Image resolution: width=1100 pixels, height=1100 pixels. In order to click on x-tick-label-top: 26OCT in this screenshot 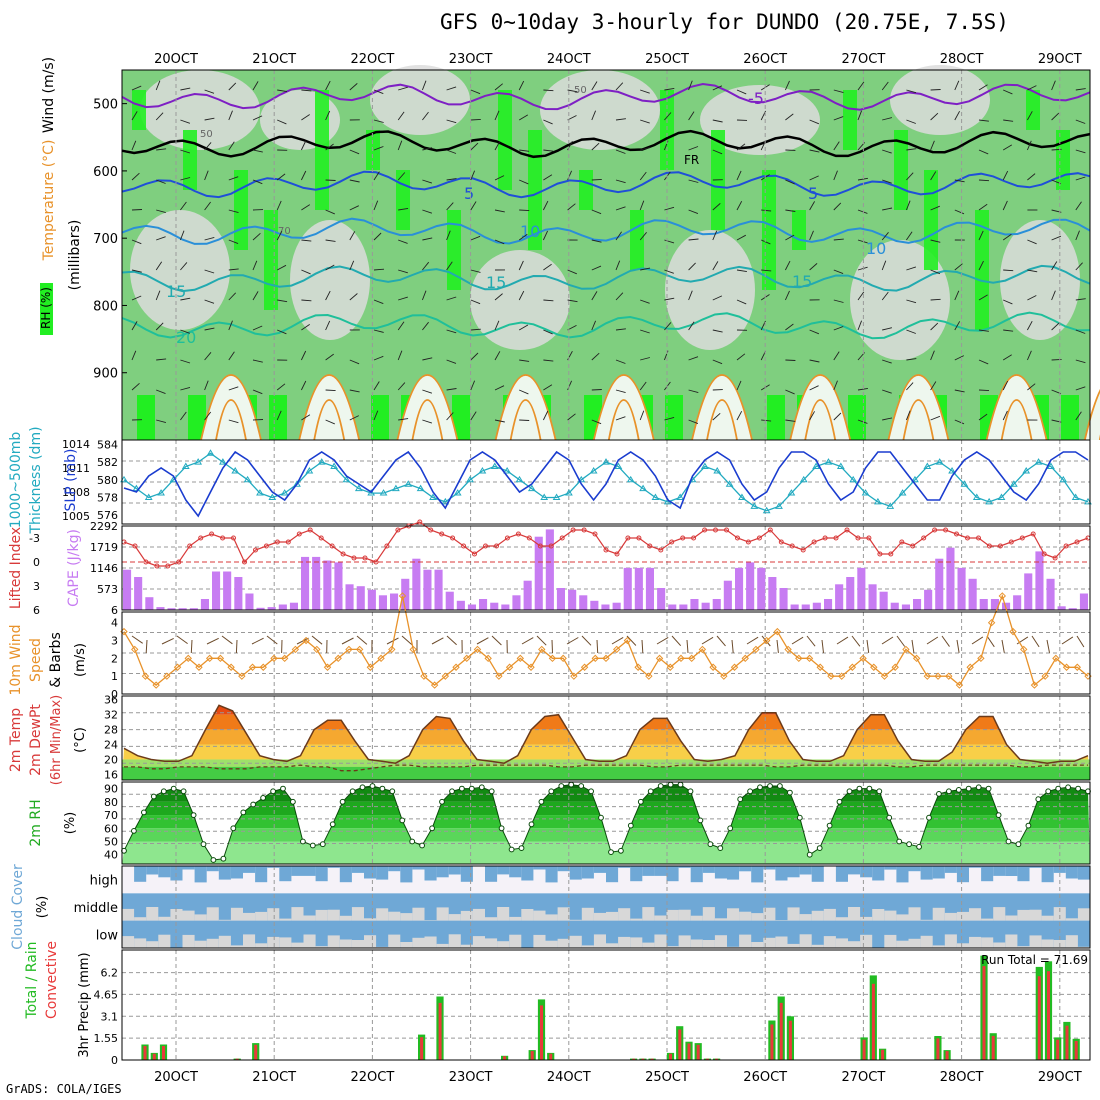, I will do `click(765, 59)`.